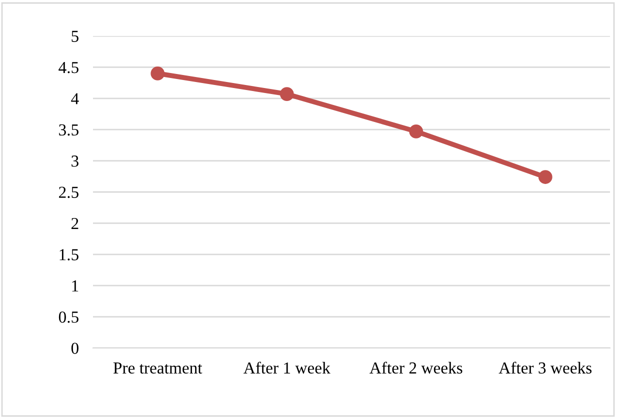 This screenshot has height=418, width=618. Describe the element at coordinates (68, 317) in the screenshot. I see `y-tick-label: 0.5` at that location.